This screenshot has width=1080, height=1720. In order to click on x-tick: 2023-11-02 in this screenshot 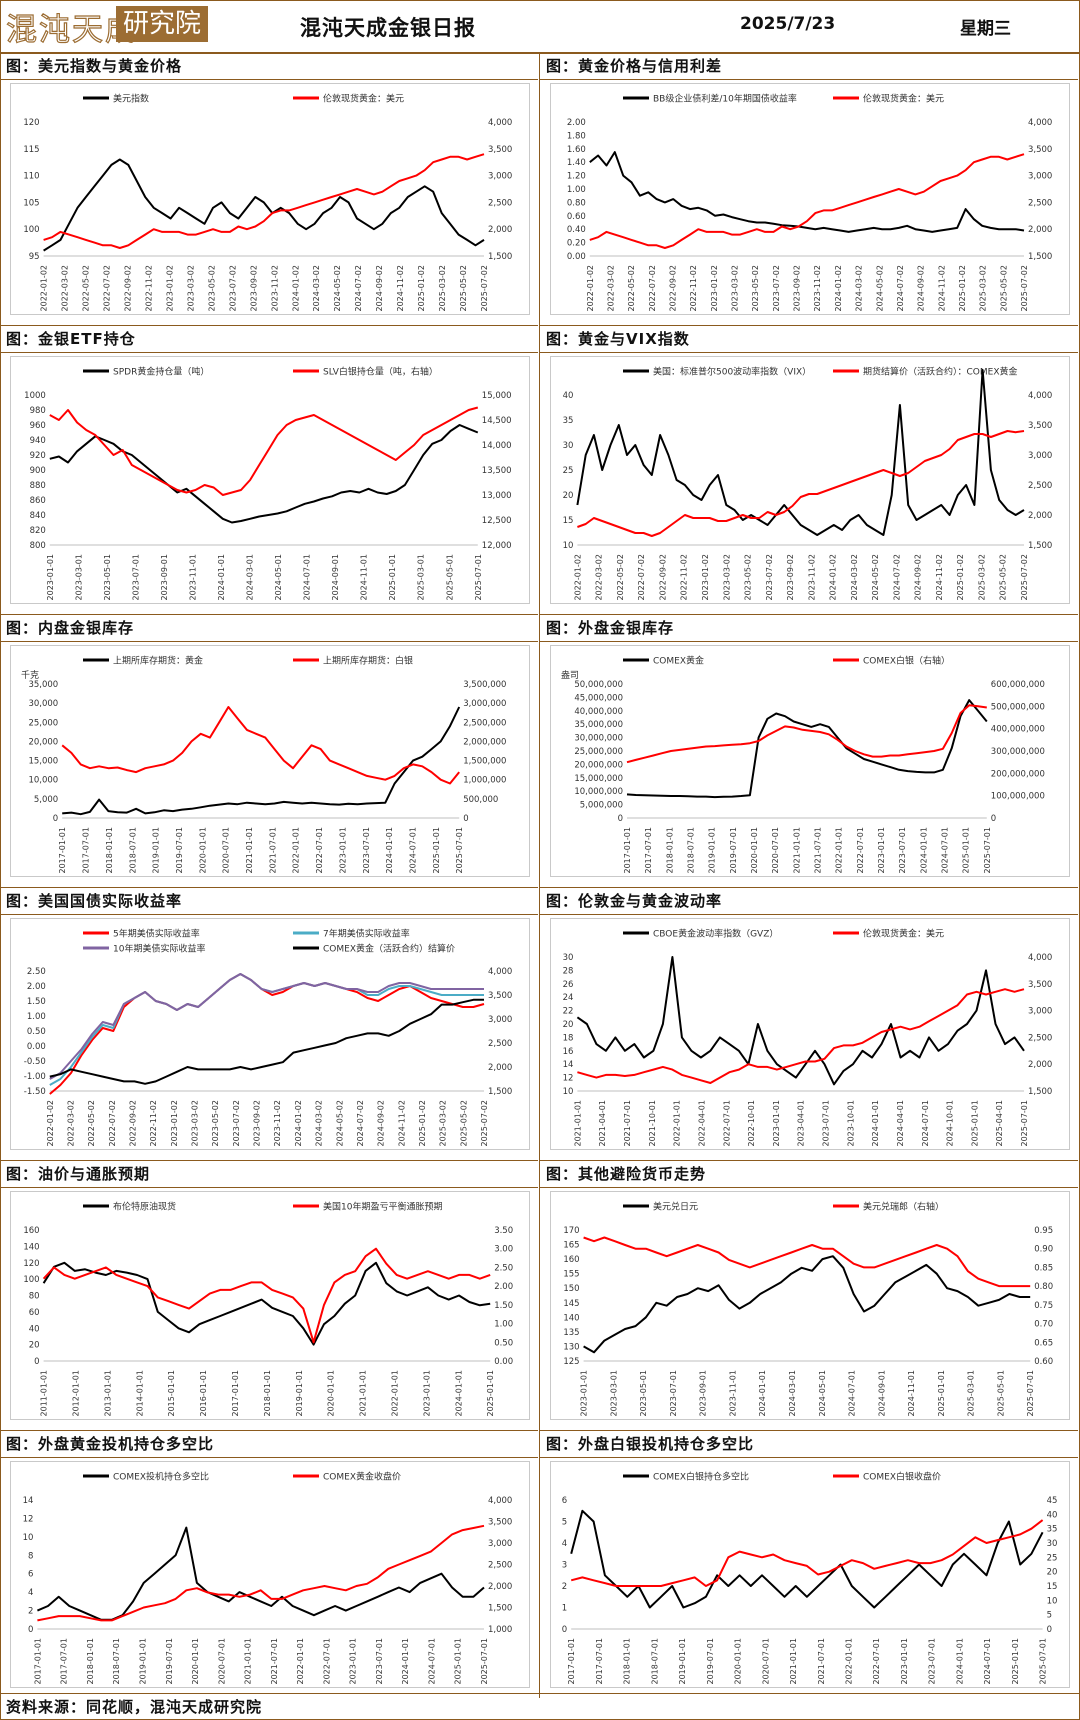, I will do `click(274, 288)`.